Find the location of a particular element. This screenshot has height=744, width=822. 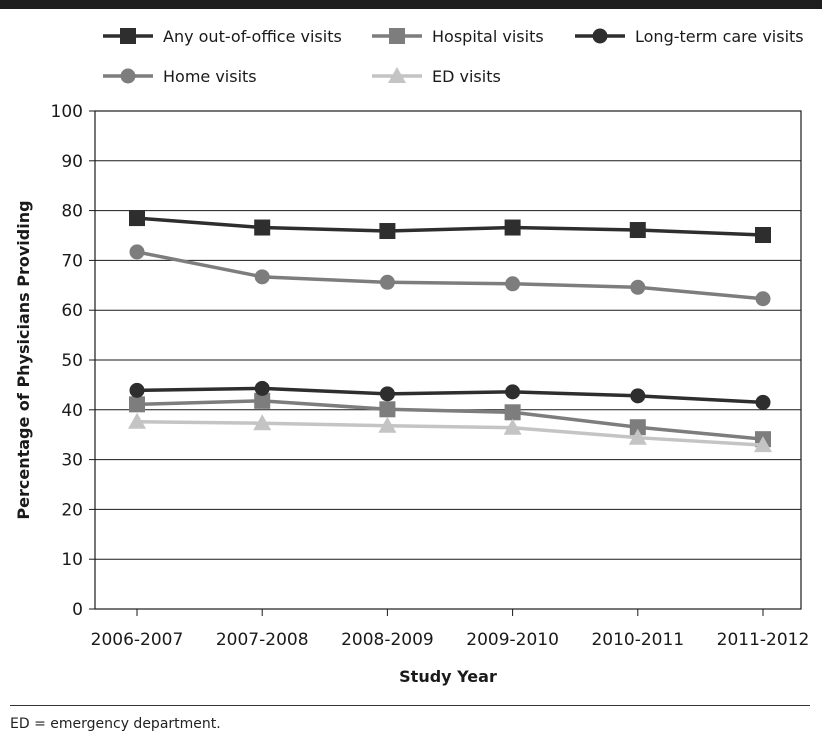

legend-label: ED visits is located at coordinates (466, 76).